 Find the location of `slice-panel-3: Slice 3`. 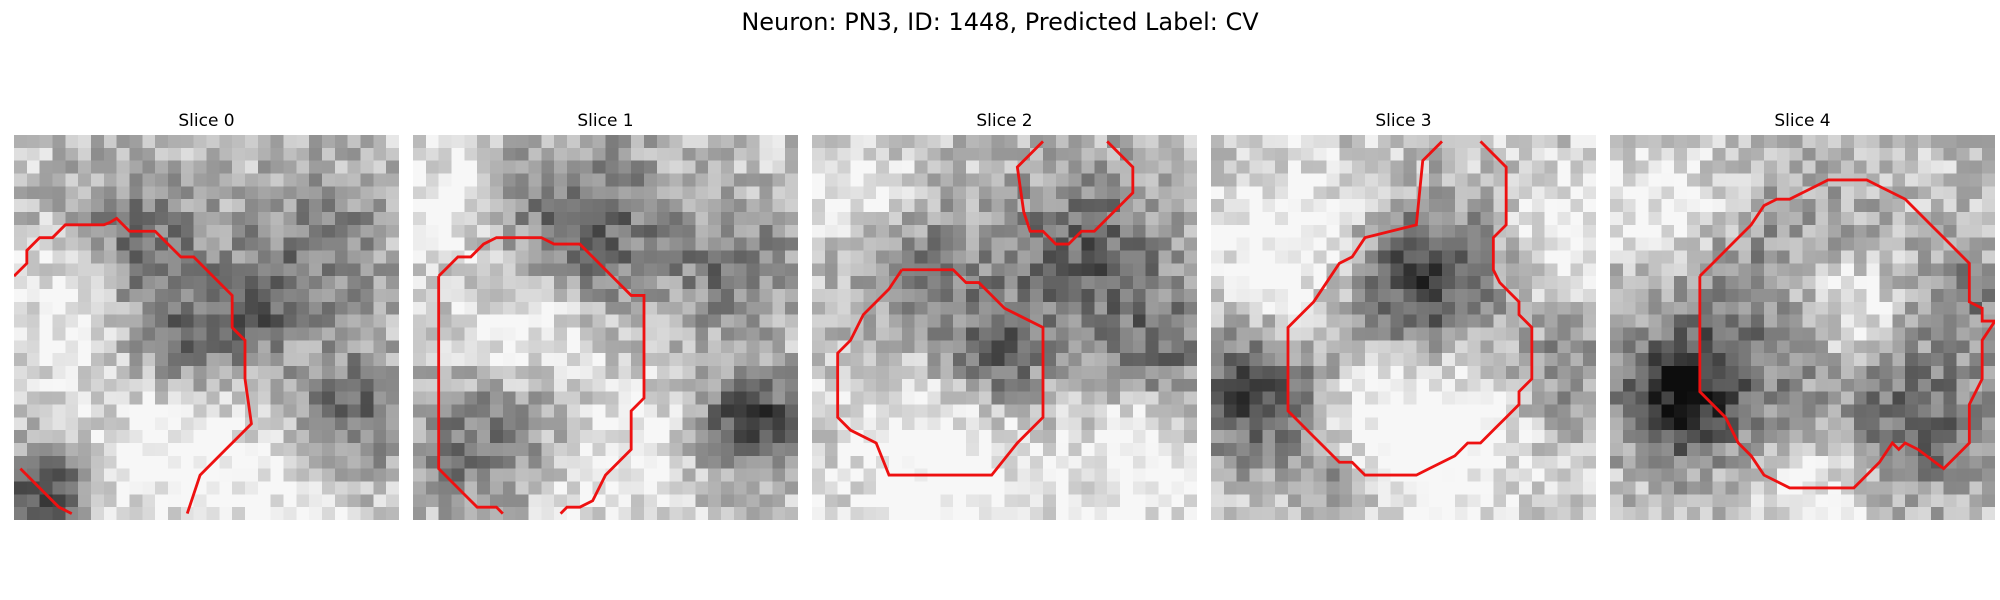

slice-panel-3: Slice 3 is located at coordinates (1403, 315).